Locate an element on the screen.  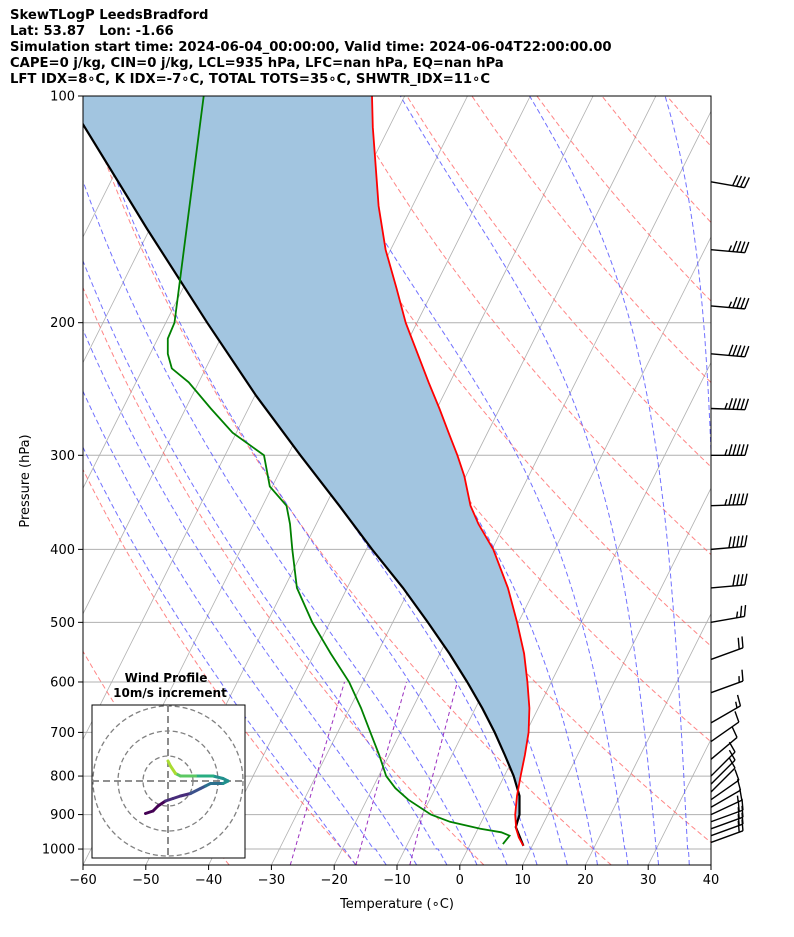
hodograph-title: Wind Profile is located at coordinates (166, 678).